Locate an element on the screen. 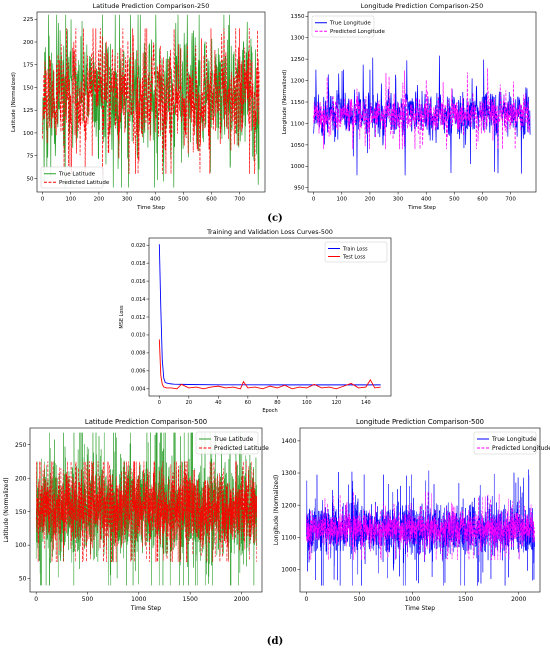  legend: Train Loss Test Loss is located at coordinates (356, 252).